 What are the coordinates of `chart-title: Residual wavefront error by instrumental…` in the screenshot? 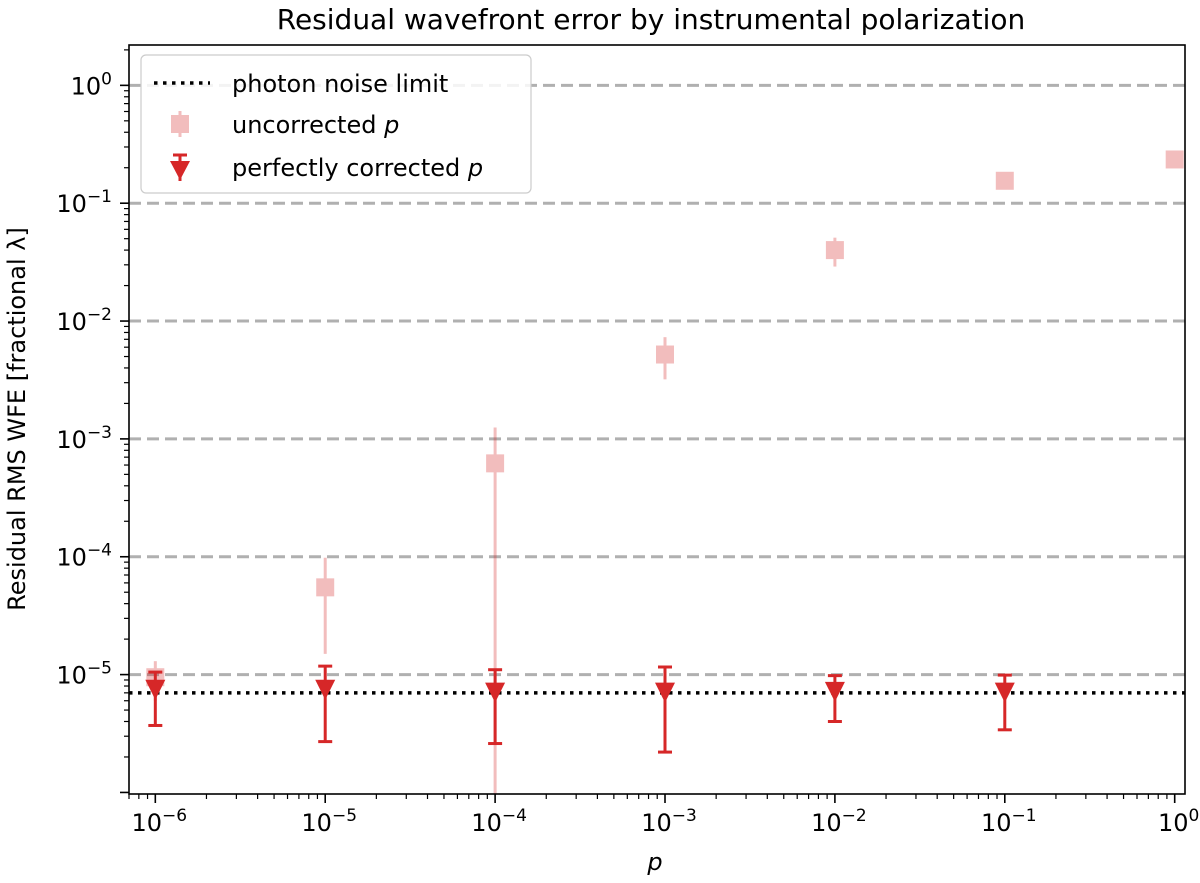 It's located at (651, 19).